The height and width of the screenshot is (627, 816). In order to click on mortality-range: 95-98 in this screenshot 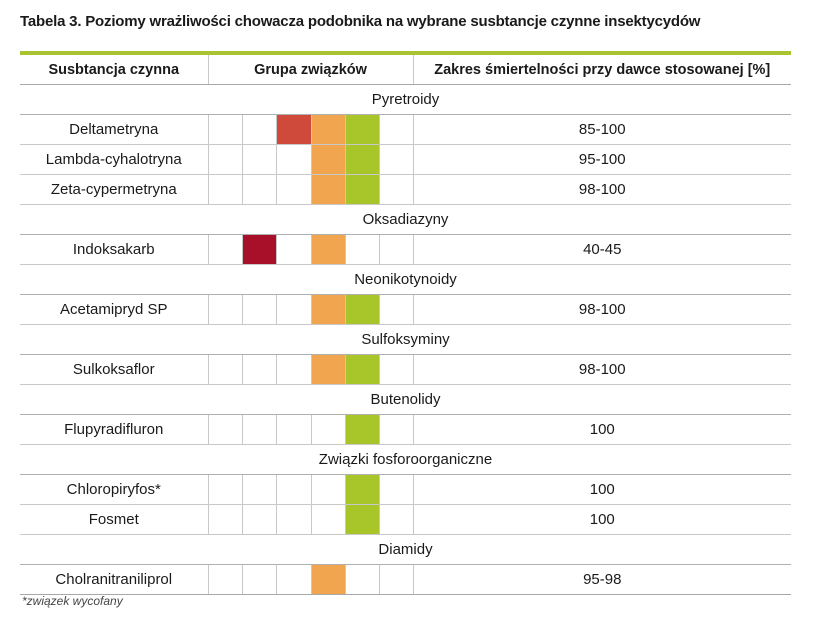, I will do `click(601, 579)`.